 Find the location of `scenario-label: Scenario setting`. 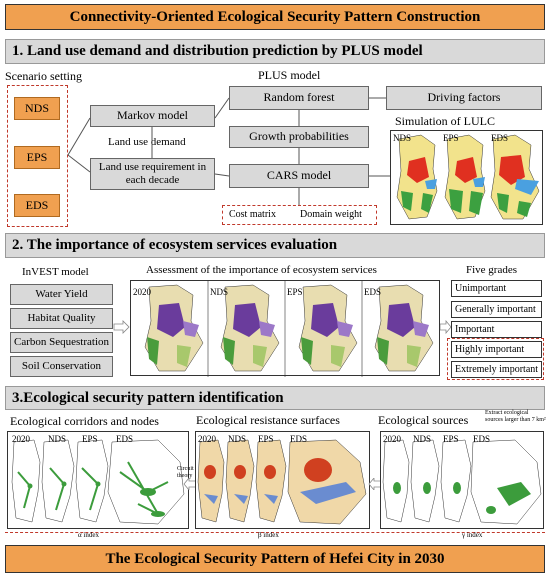

scenario-label: Scenario setting is located at coordinates (43, 76).